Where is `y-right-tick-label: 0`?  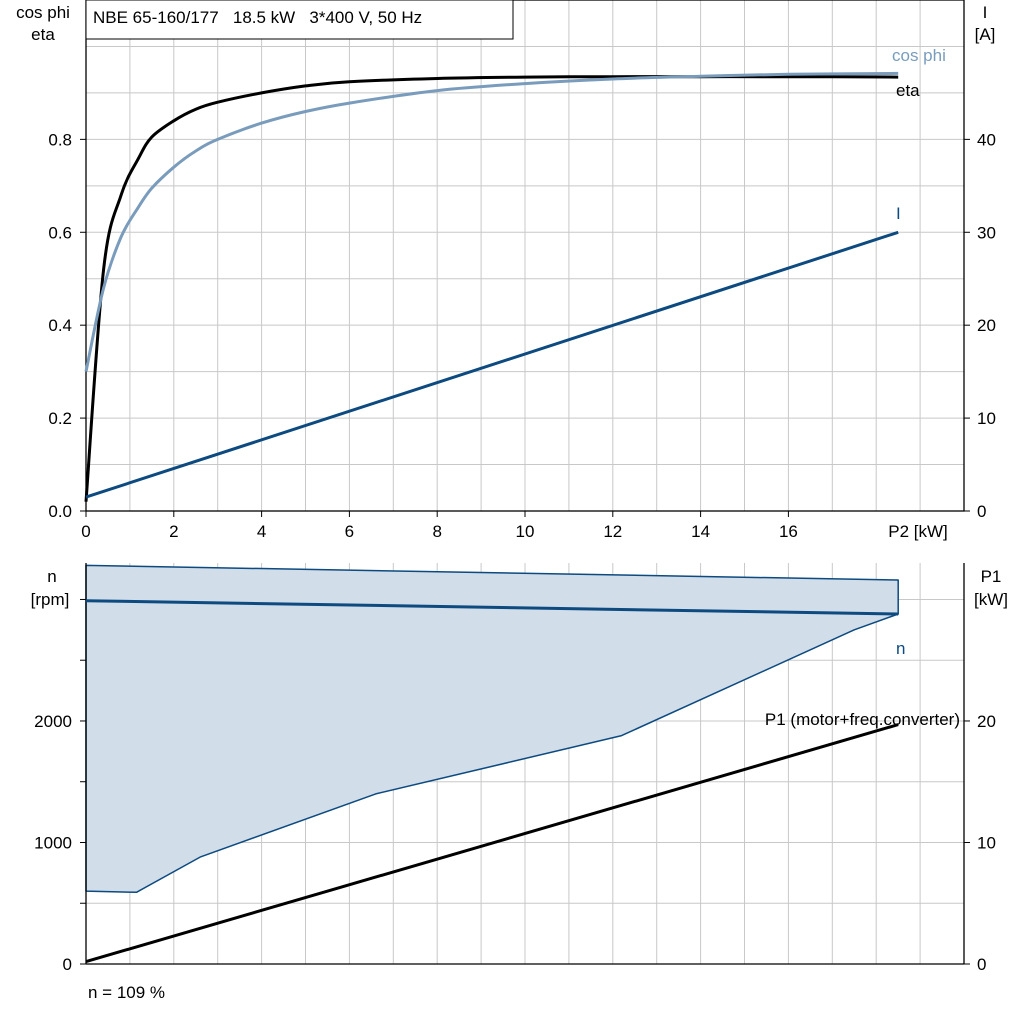
y-right-tick-label: 0 is located at coordinates (981, 511).